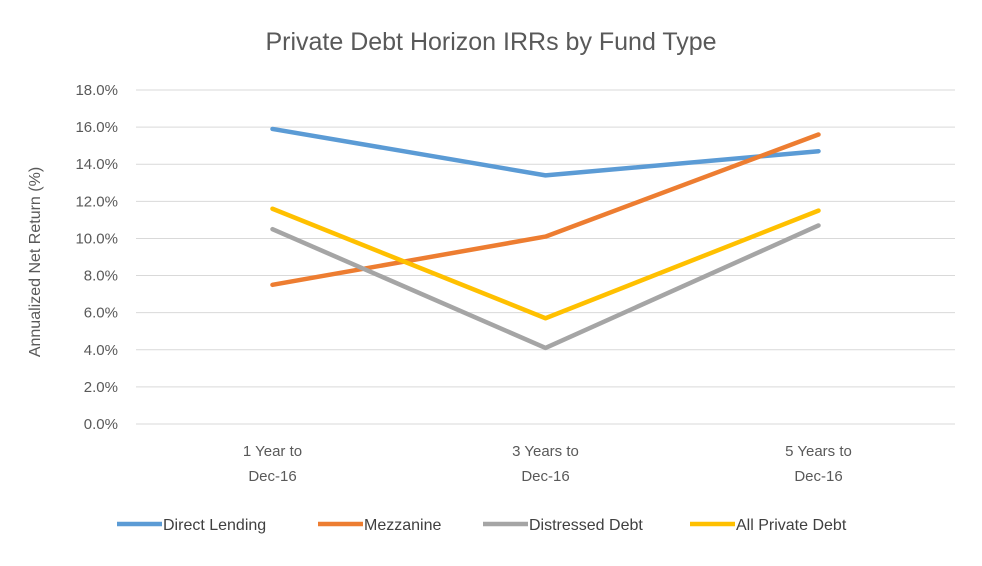  What do you see at coordinates (96, 127) in the screenshot?
I see `y-tick-label: 16.0%` at bounding box center [96, 127].